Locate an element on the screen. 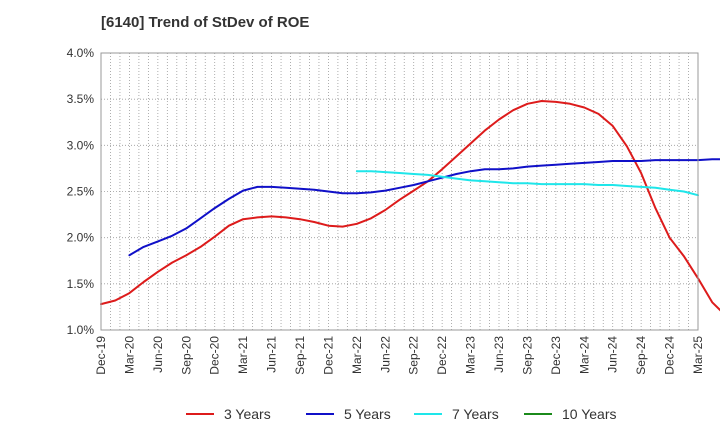  x-tick-label: Jun-24 is located at coordinates (613, 354).